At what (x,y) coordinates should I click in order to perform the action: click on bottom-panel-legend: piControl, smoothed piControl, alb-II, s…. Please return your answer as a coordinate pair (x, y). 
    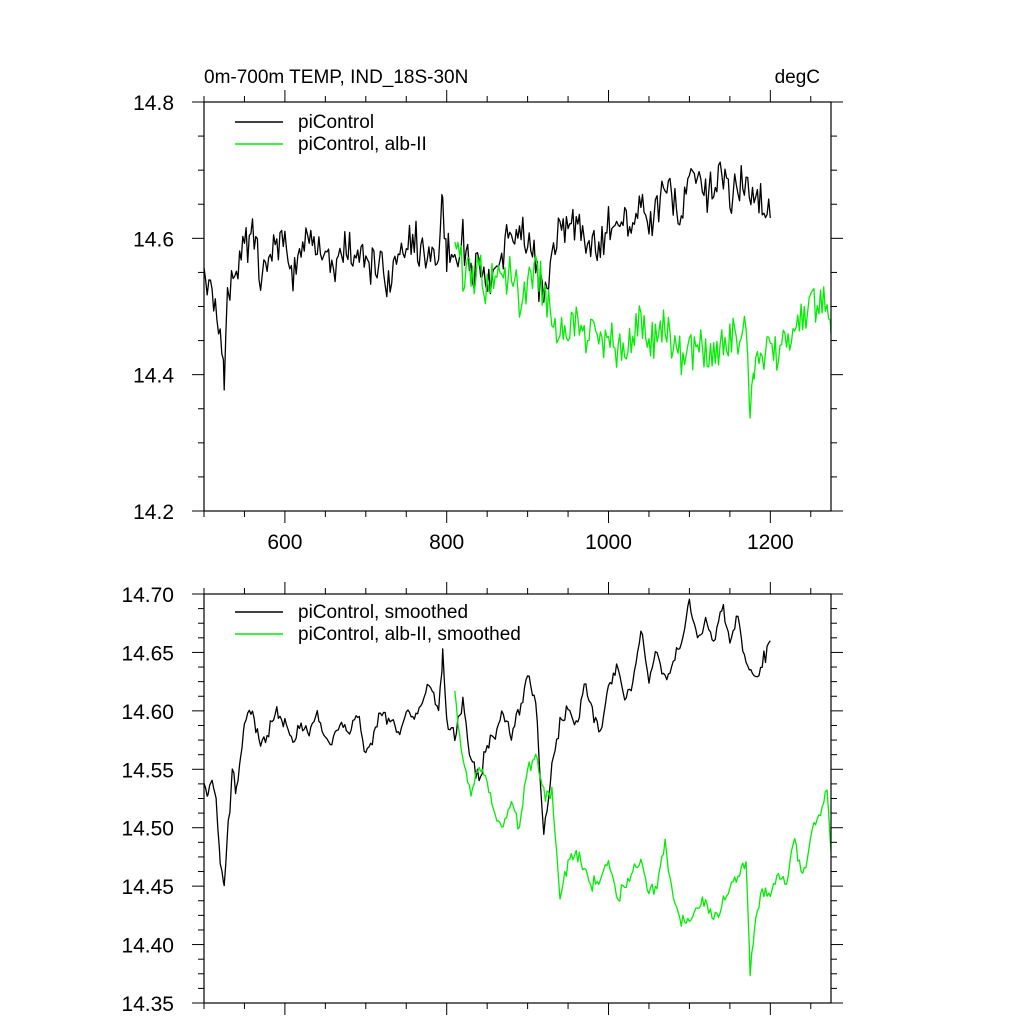
    Looking at the image, I should click on (378, 623).